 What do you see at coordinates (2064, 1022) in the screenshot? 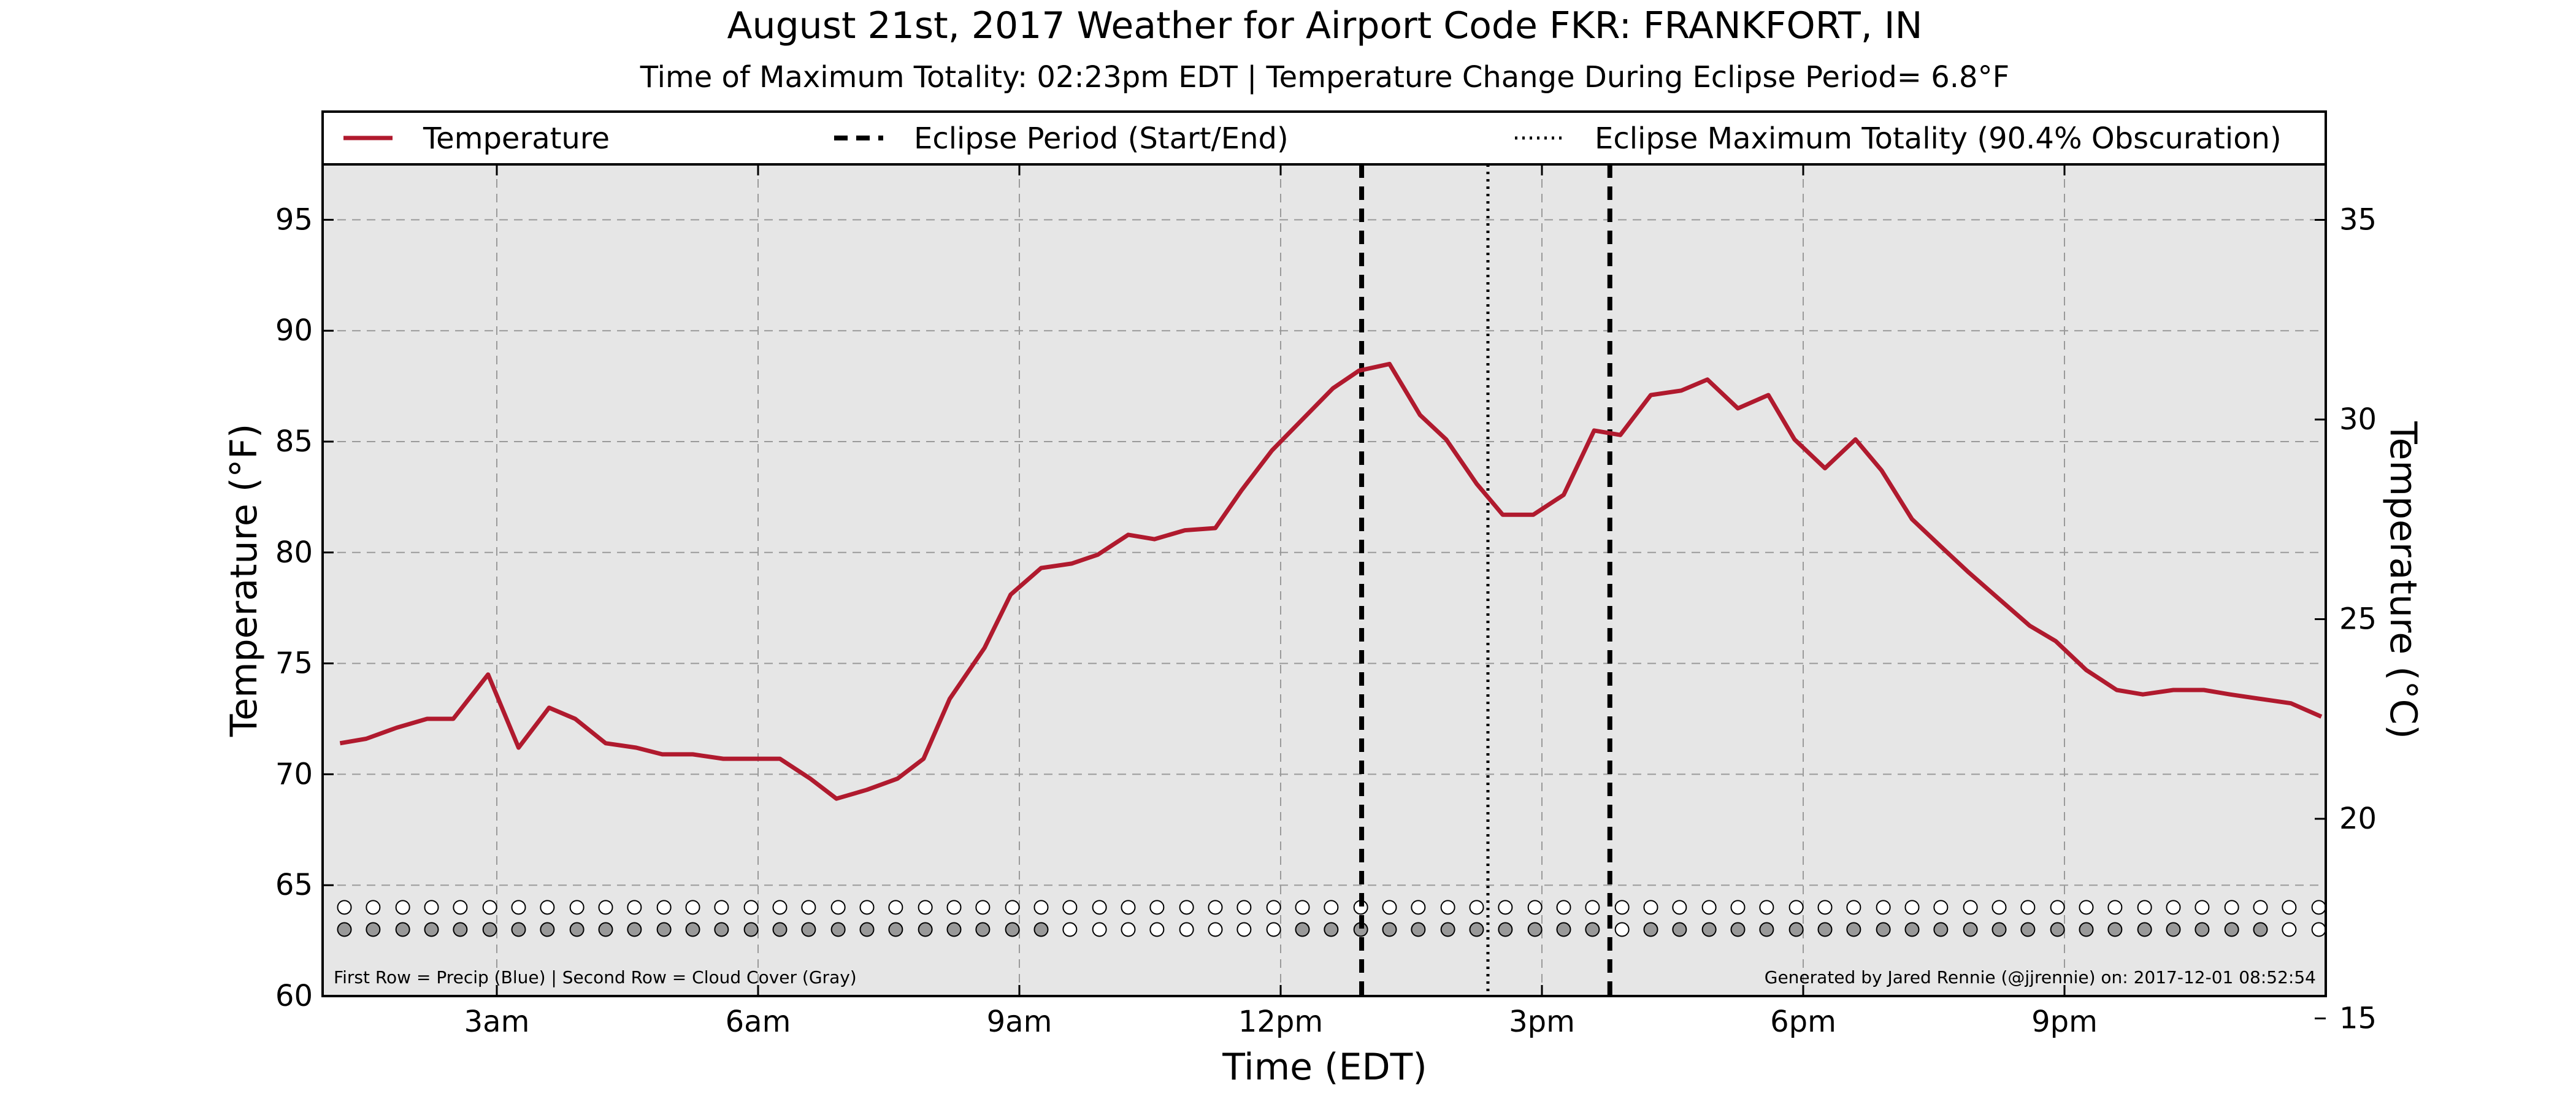
I see `x-tick-label: 9pm` at bounding box center [2064, 1022].